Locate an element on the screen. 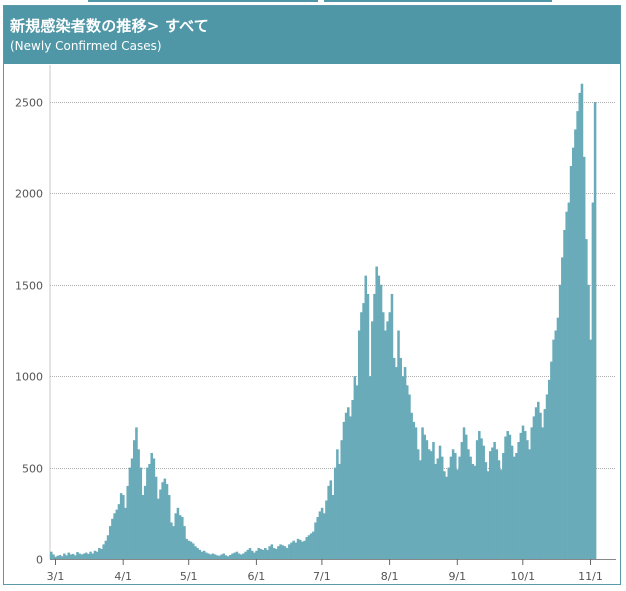  x-tick-label: 11/1 is located at coordinates (590, 576).